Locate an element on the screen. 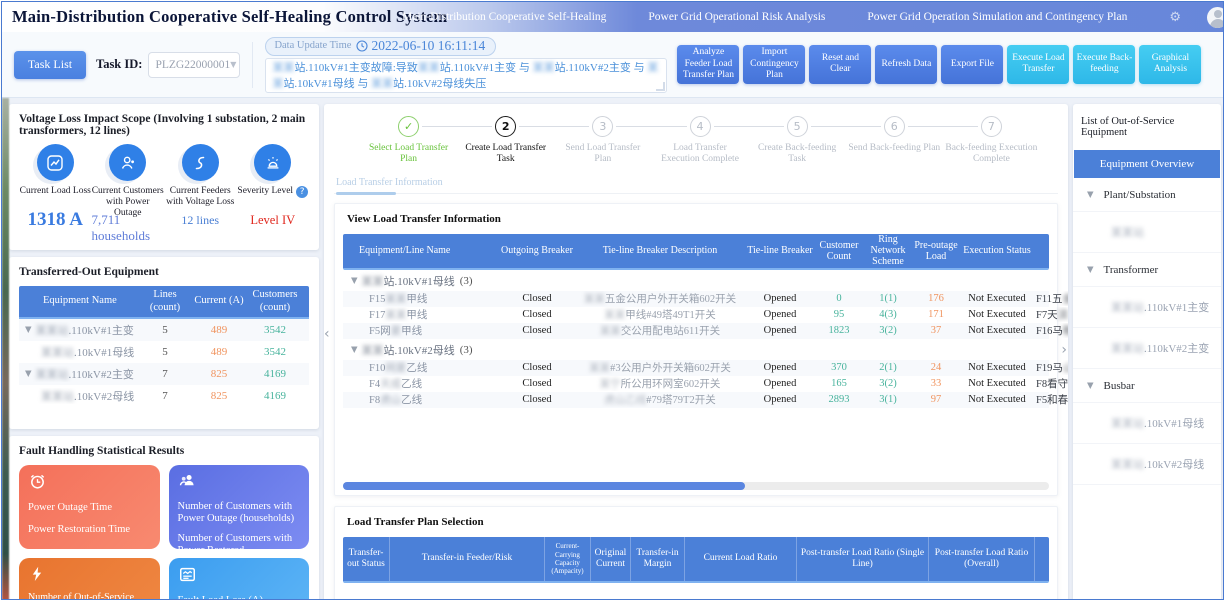 The height and width of the screenshot is (601, 1225). table-row: ▼ 某某站.110kV#1主变 5 489 3542 is located at coordinates (164, 330).